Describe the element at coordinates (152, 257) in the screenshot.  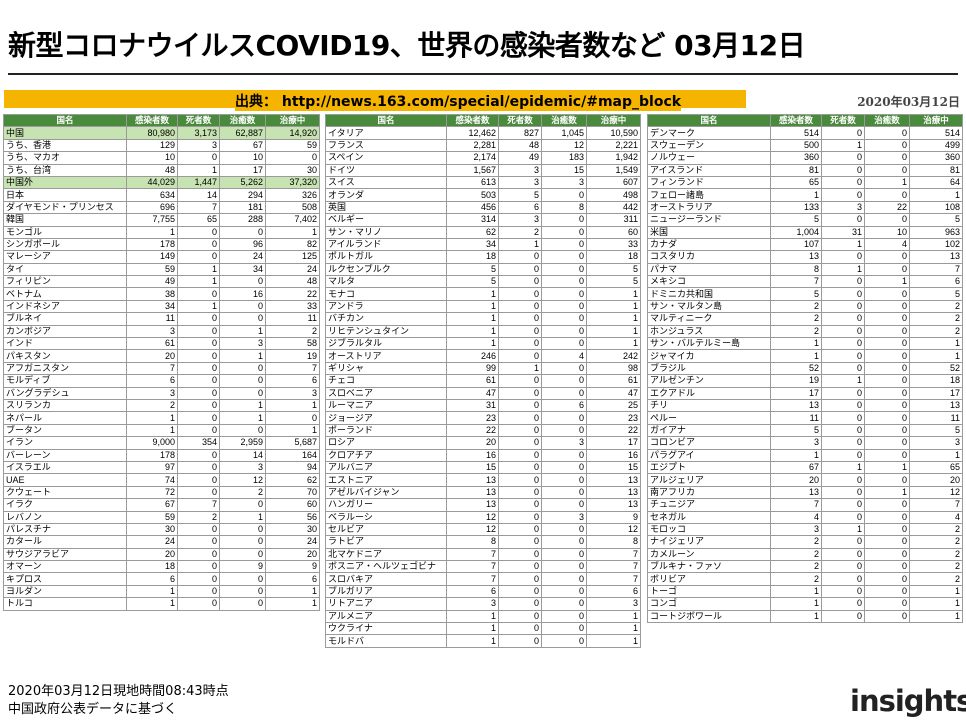
I see `cell-cases: 149` at that location.